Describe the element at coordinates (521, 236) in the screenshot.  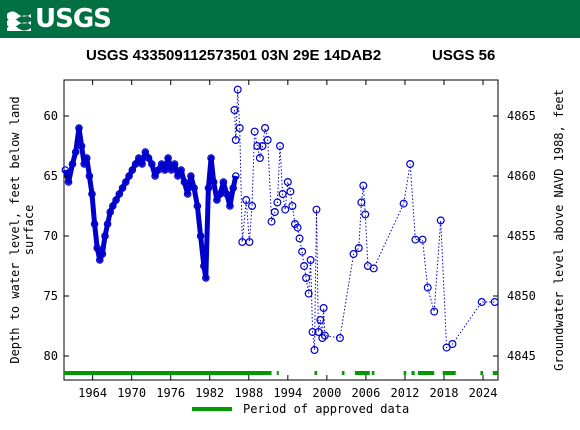
I see `y-tick-label-right-2: 4855` at that location.